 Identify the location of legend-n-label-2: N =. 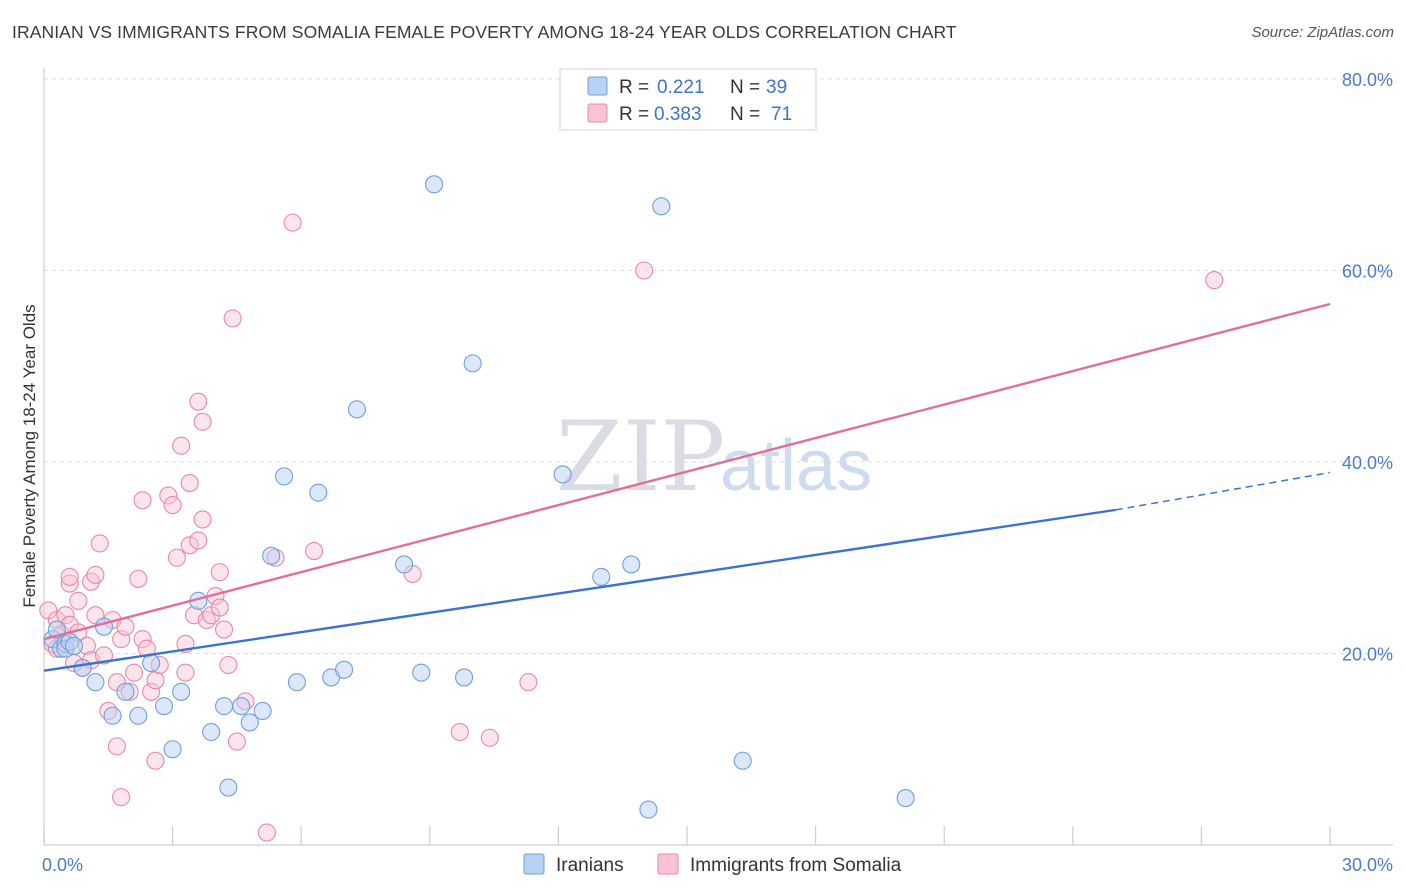
(745, 114).